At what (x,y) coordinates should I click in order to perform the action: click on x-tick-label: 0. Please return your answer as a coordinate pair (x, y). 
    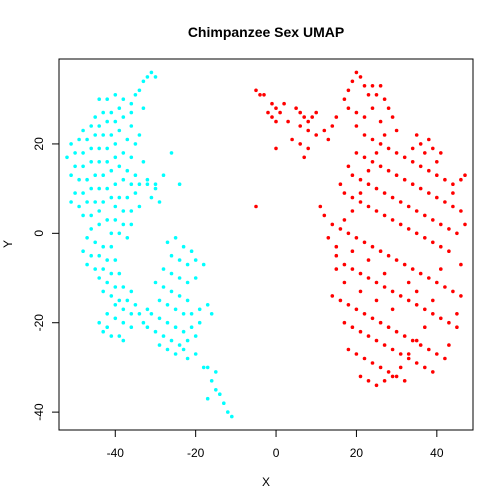
    Looking at the image, I should click on (276, 453).